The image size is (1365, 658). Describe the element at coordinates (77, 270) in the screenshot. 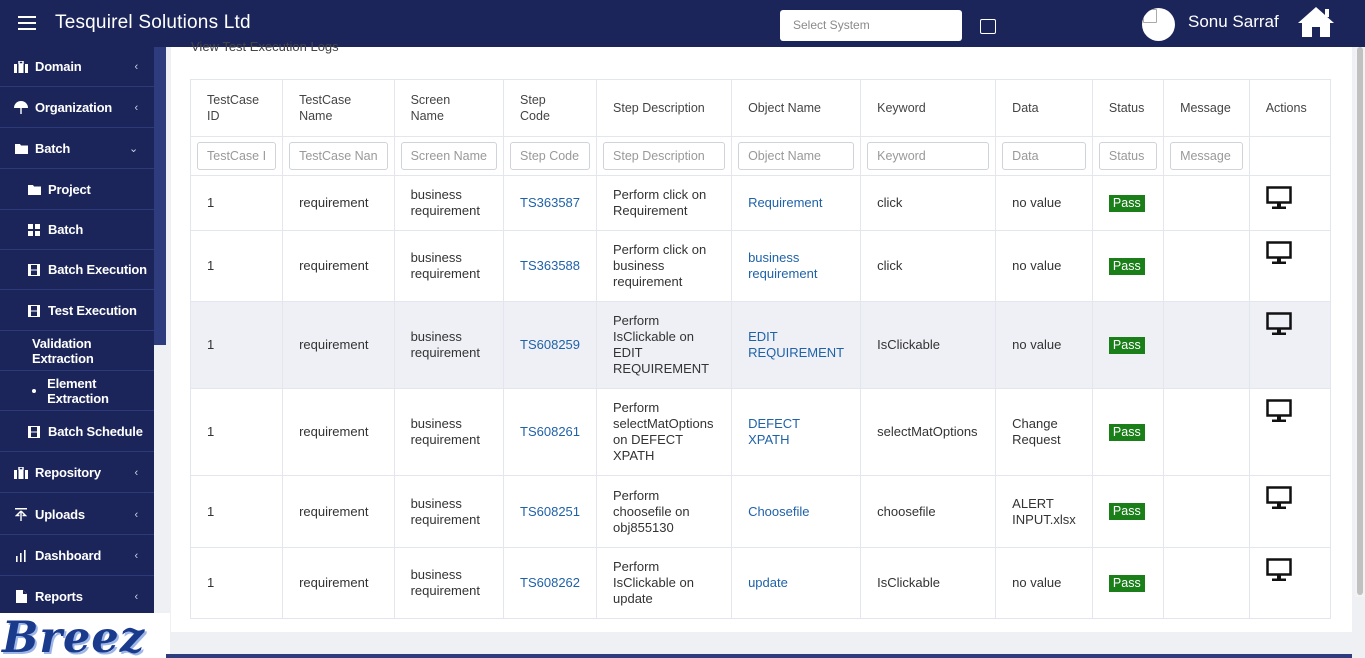

I see `sidebar-item-batch-execution: Batch Execution` at that location.